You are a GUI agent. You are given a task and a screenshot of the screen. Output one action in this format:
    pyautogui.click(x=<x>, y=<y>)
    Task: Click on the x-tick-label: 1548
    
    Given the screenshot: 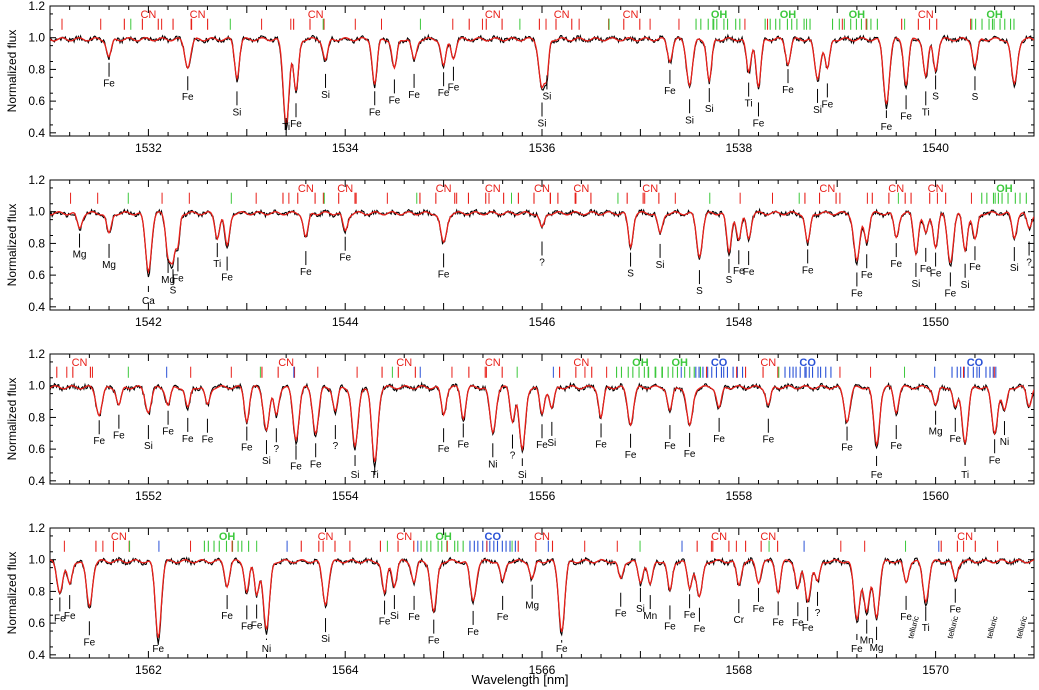 What is the action you would take?
    pyautogui.click(x=738, y=322)
    